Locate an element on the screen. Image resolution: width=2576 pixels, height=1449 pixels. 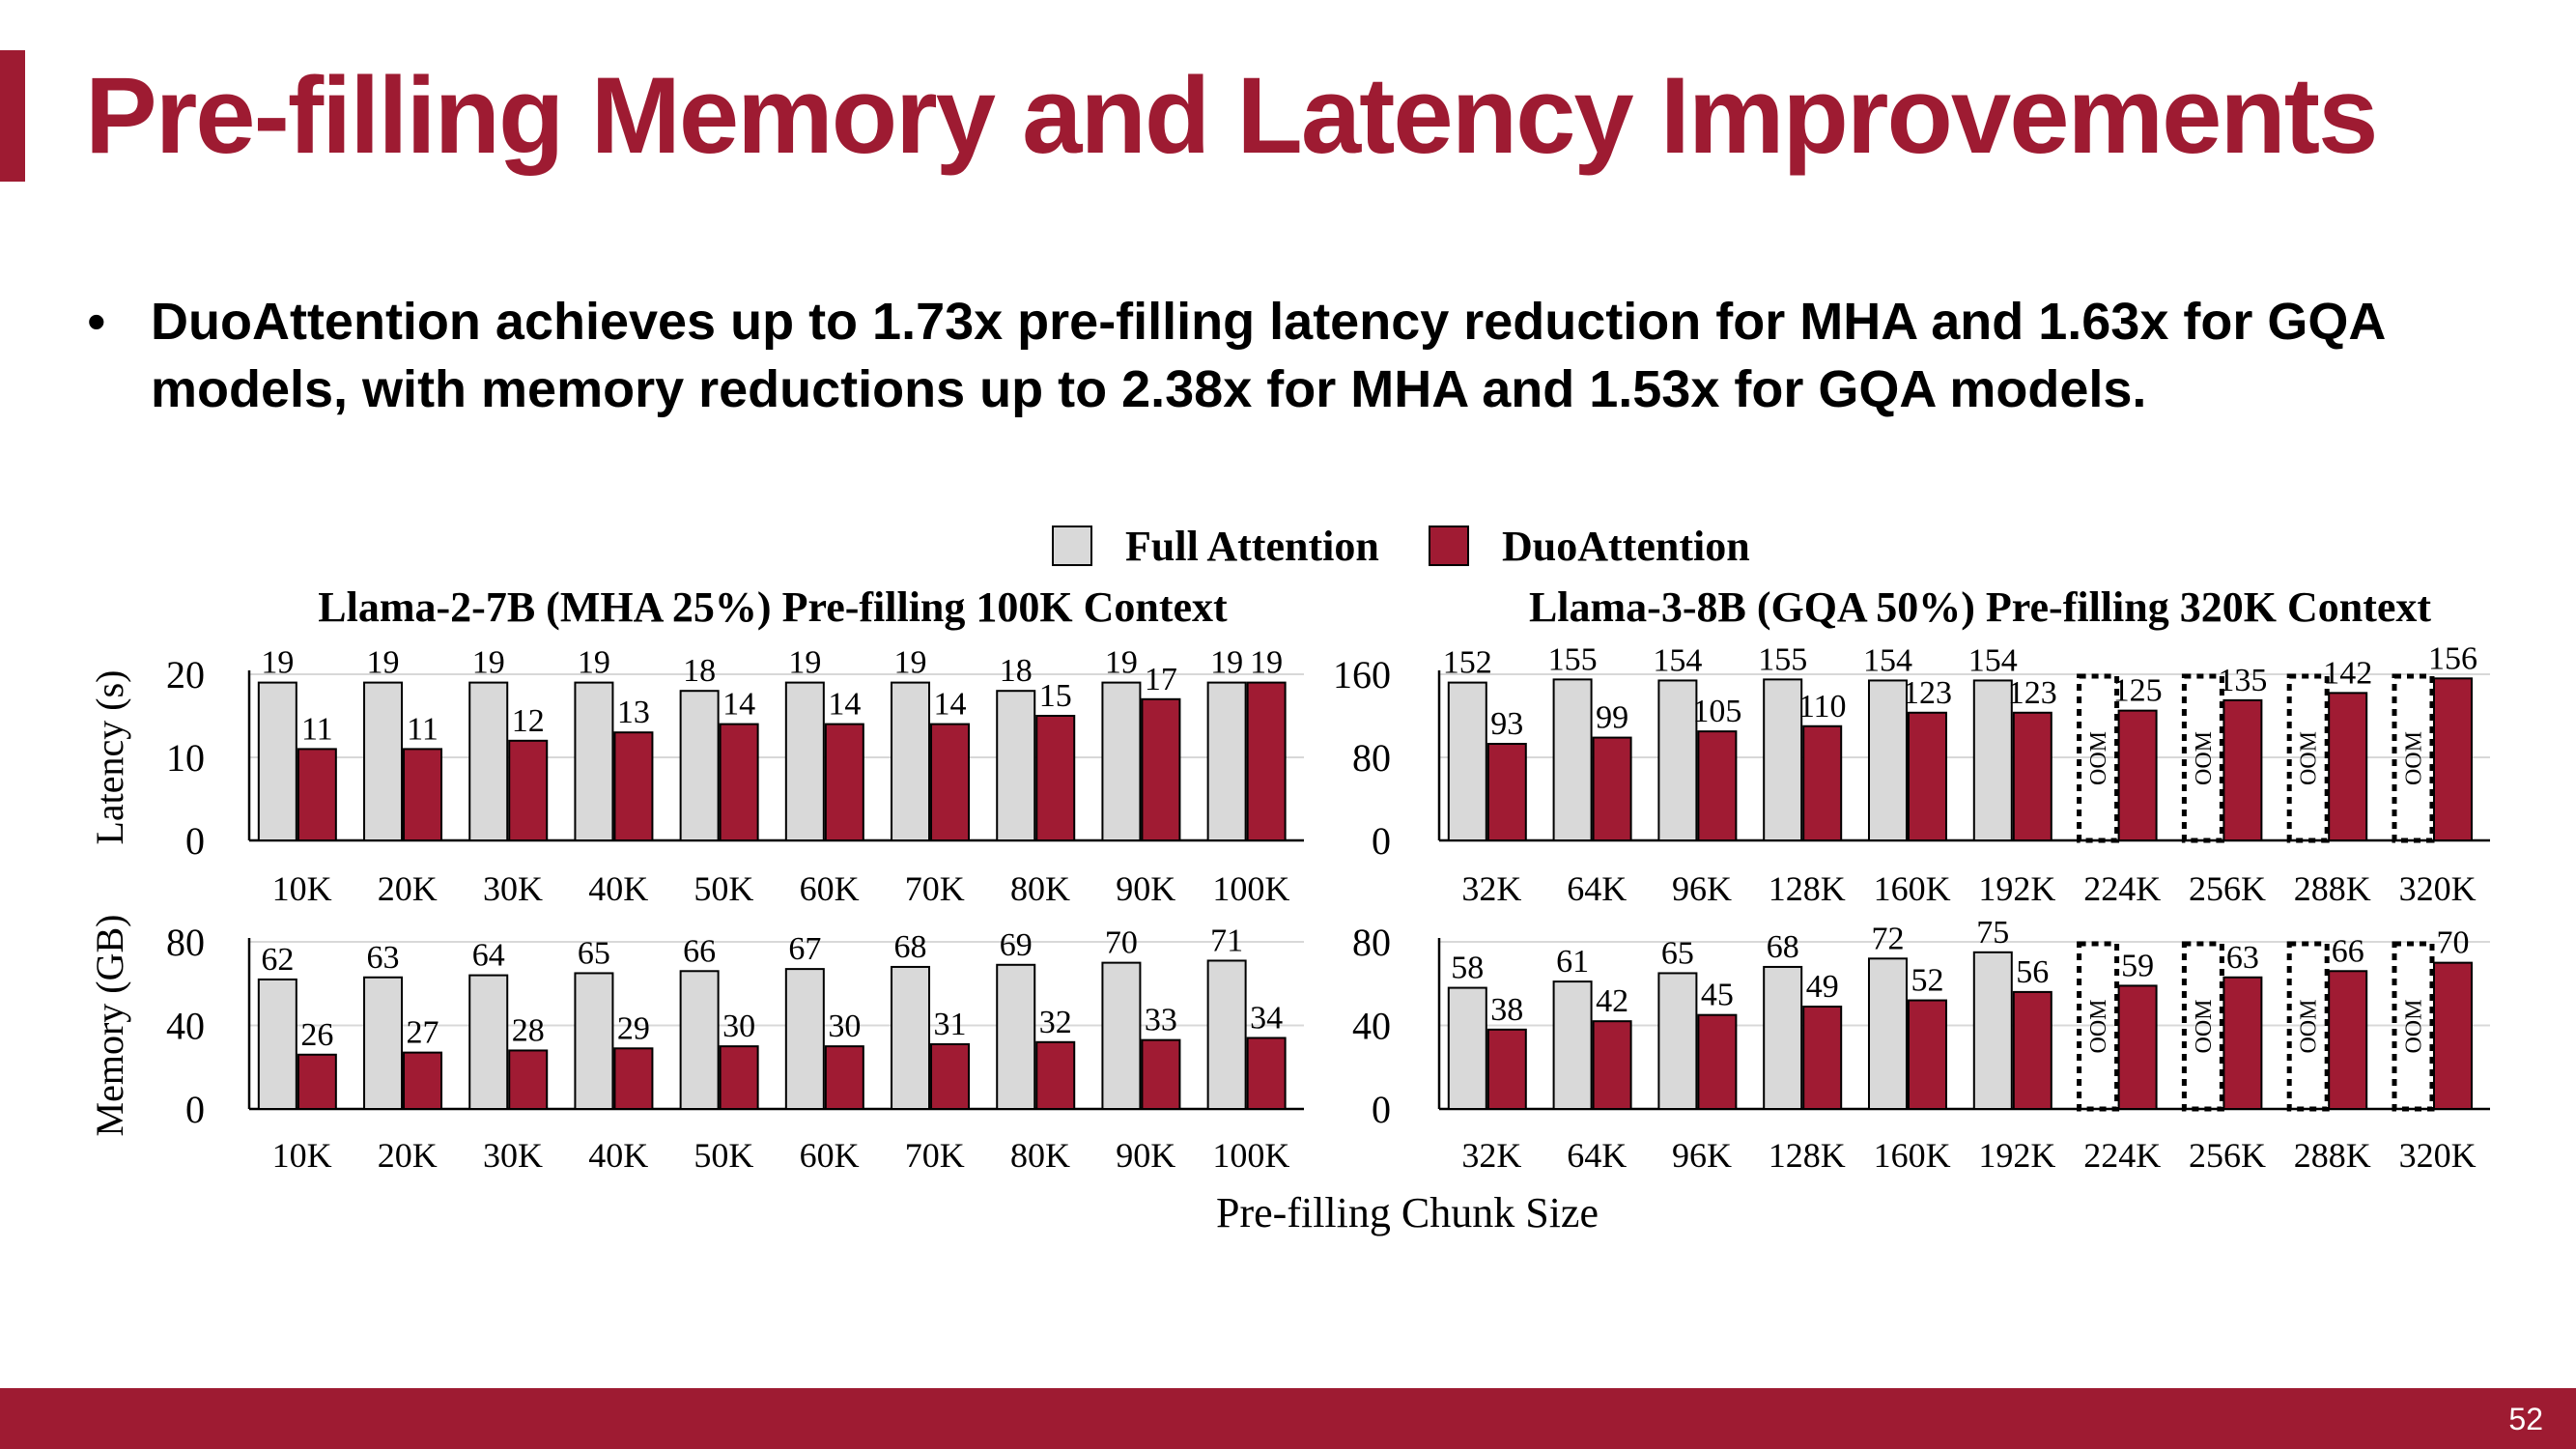
y-tick-label: 0 is located at coordinates (1381, 1109).